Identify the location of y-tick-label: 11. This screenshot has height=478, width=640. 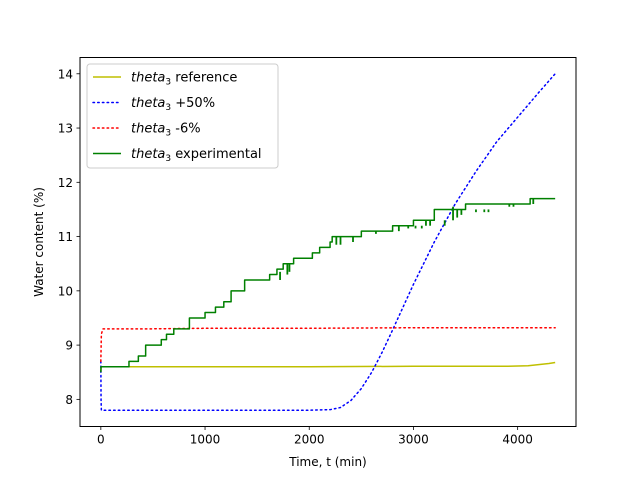
(65, 237).